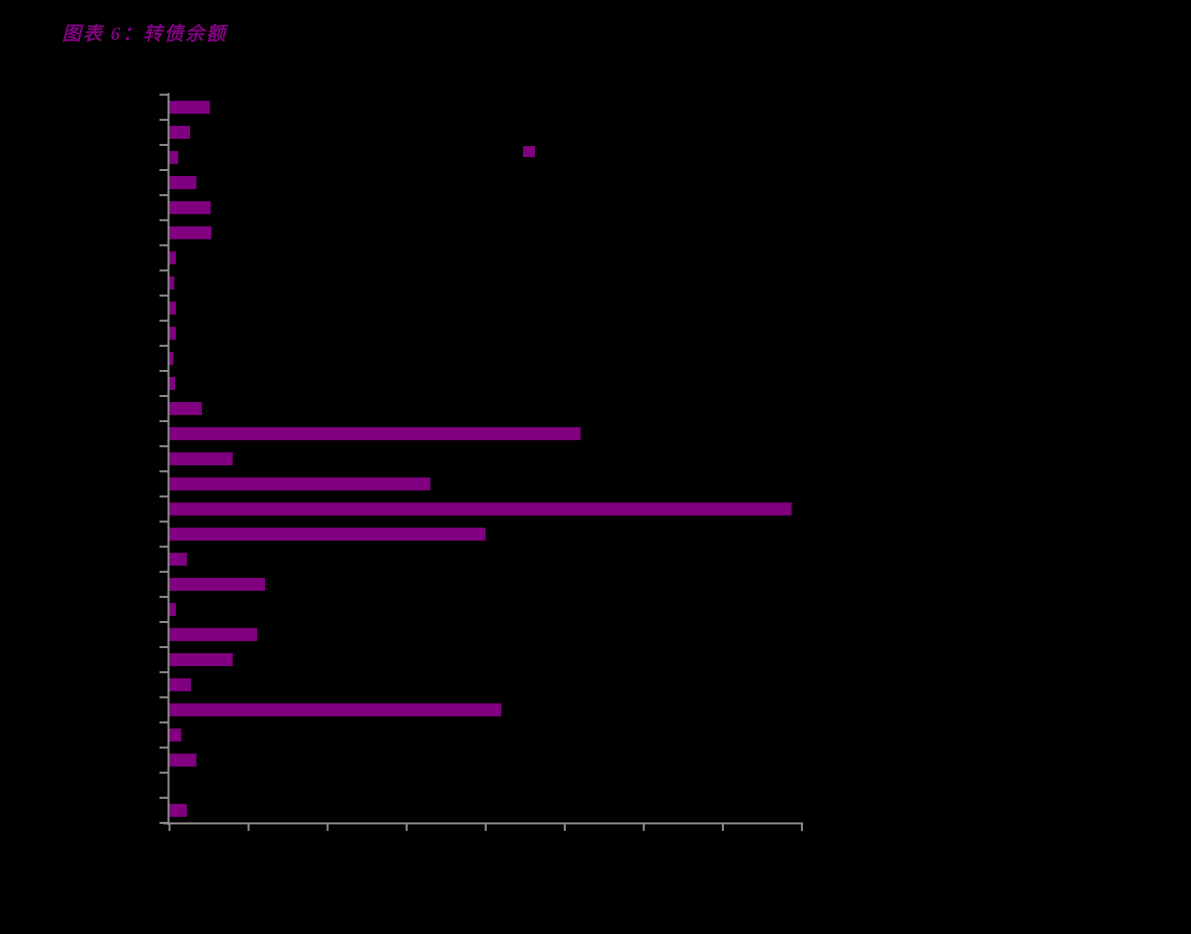  I want to click on x-axis-line, so click(483, 823).